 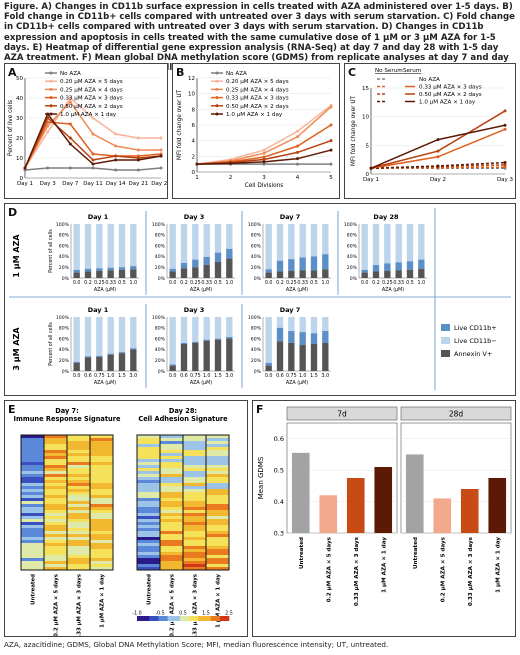 What do you see at coordinates (217, 502) in the screenshot?
I see `heatmap-column-border` at bounding box center [217, 502].